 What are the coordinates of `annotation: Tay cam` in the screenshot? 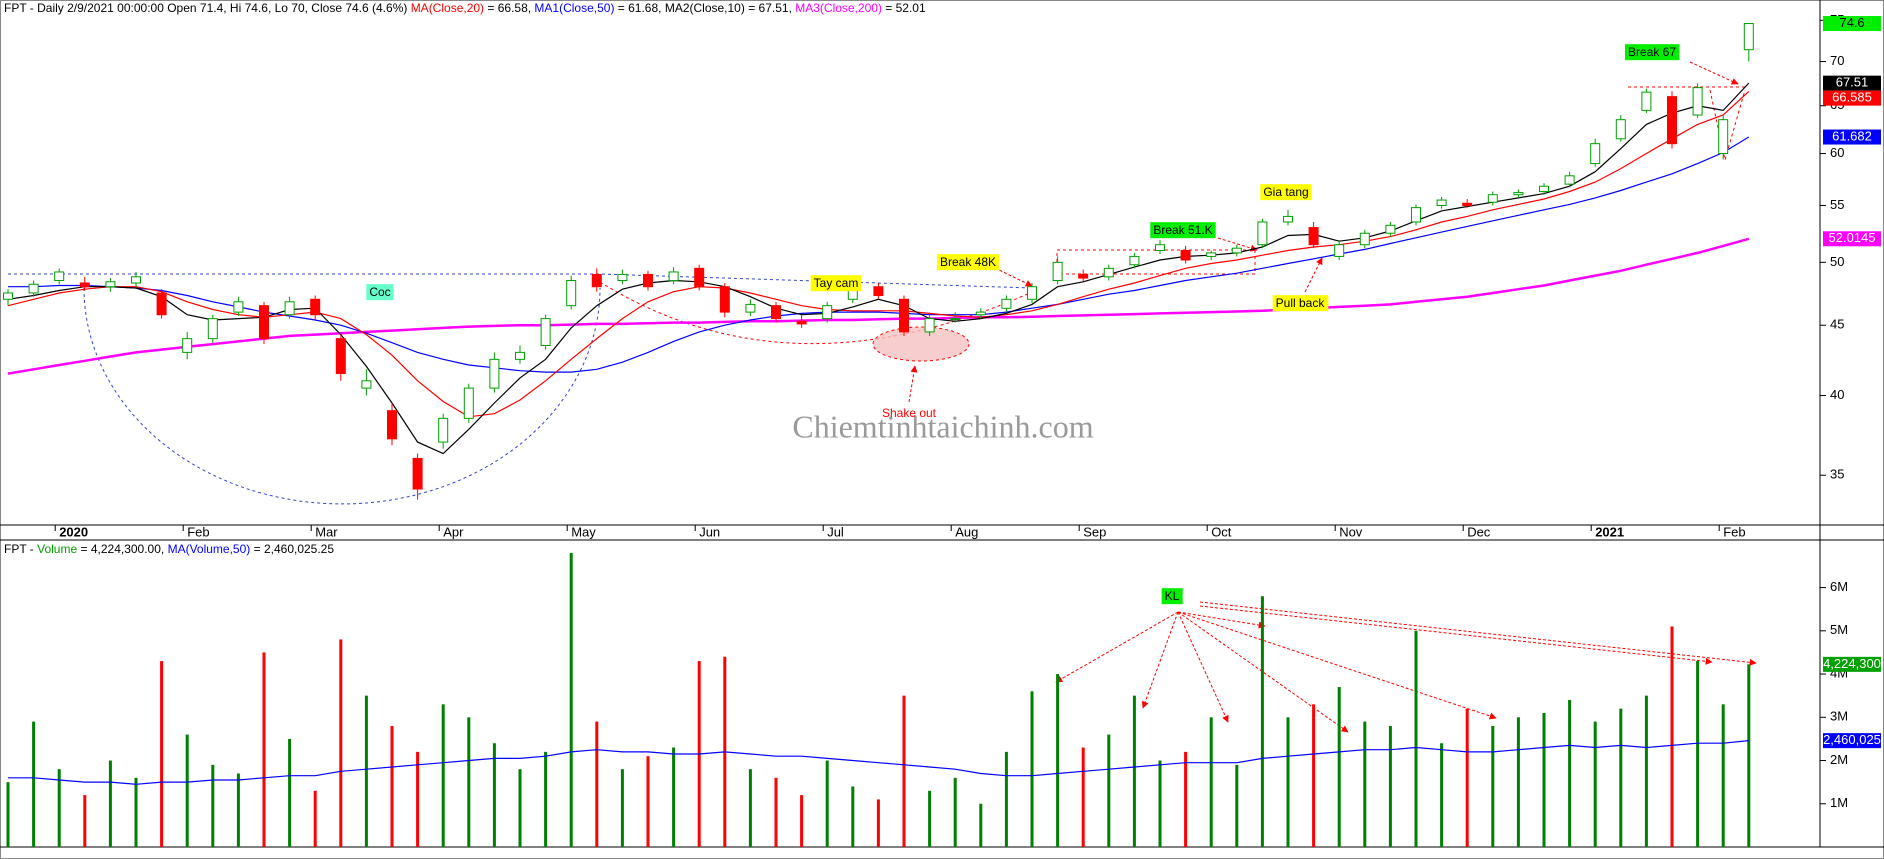 It's located at (836, 283).